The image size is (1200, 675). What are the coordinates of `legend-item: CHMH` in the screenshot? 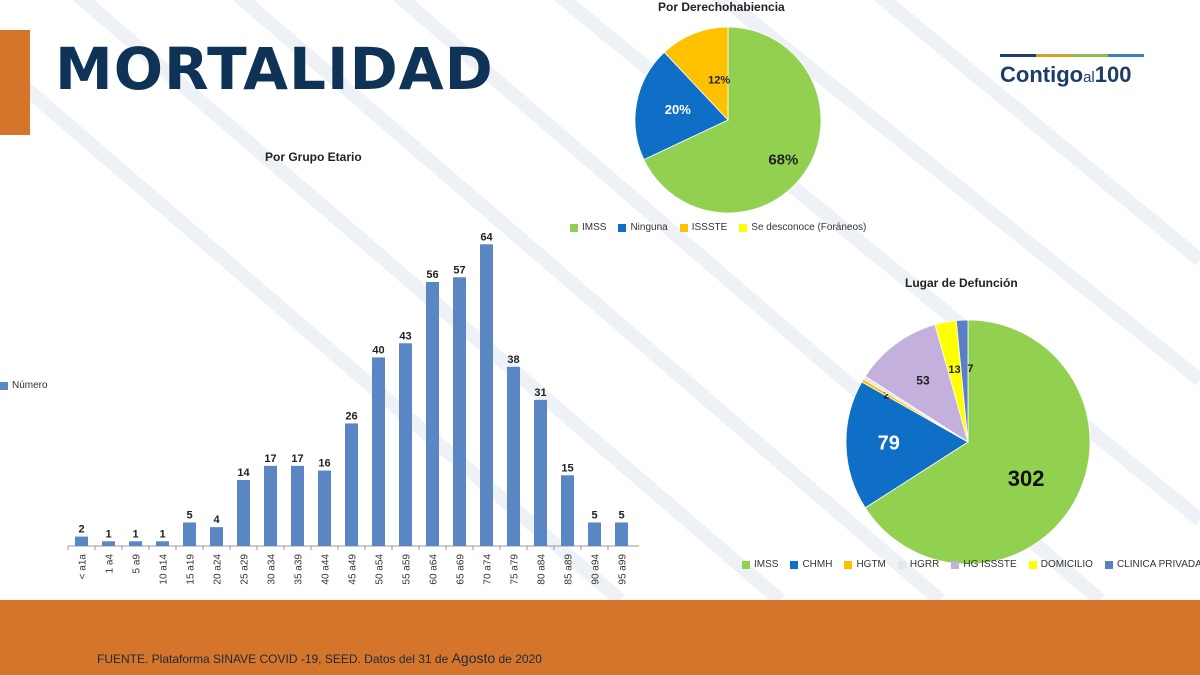 It's located at (811, 564).